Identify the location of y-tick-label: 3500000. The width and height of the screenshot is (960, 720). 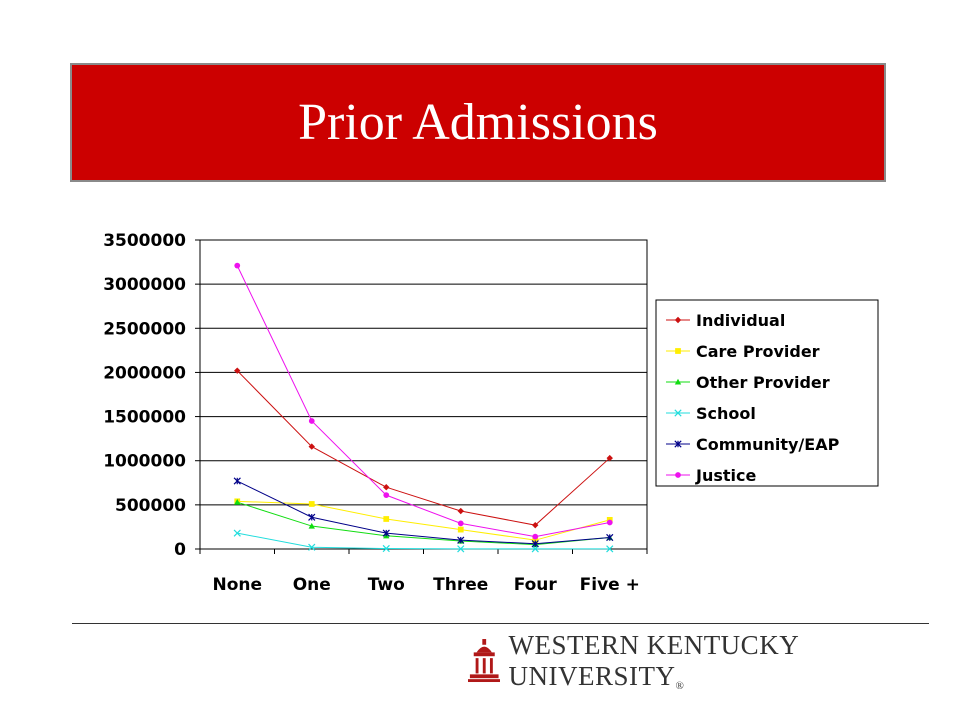
(144, 241).